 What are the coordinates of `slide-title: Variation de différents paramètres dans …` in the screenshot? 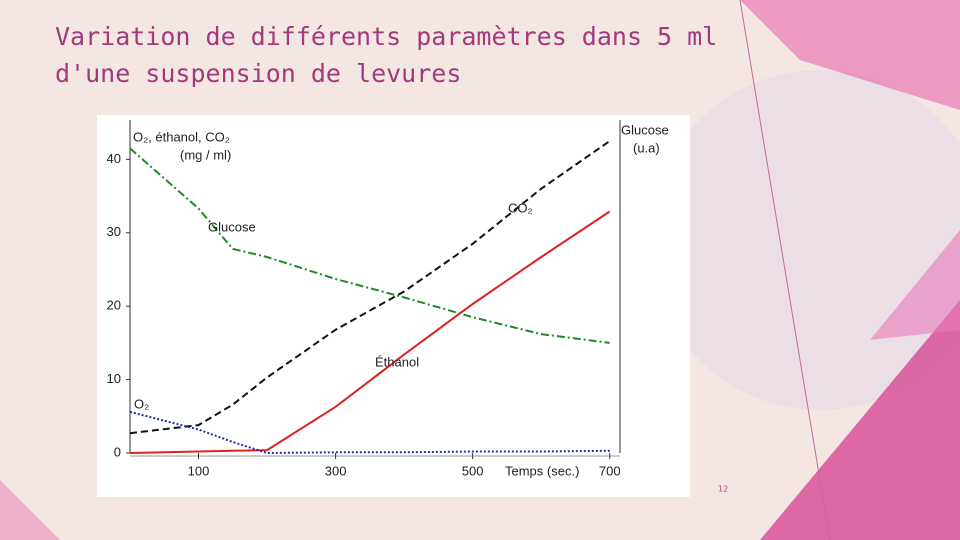 It's located at (386, 36).